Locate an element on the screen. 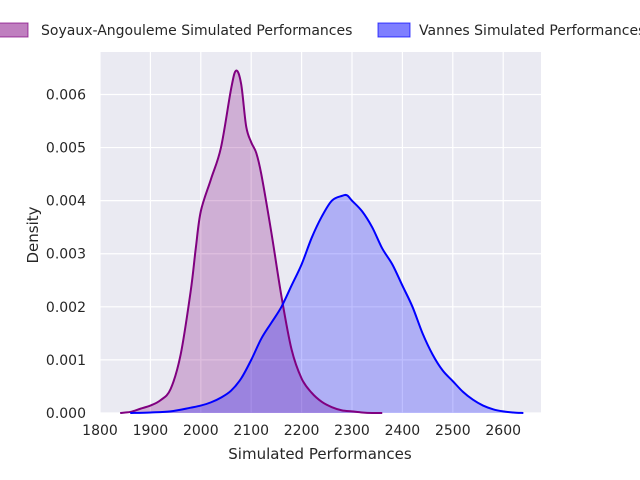  x-tick-label: 2200 is located at coordinates (302, 431).